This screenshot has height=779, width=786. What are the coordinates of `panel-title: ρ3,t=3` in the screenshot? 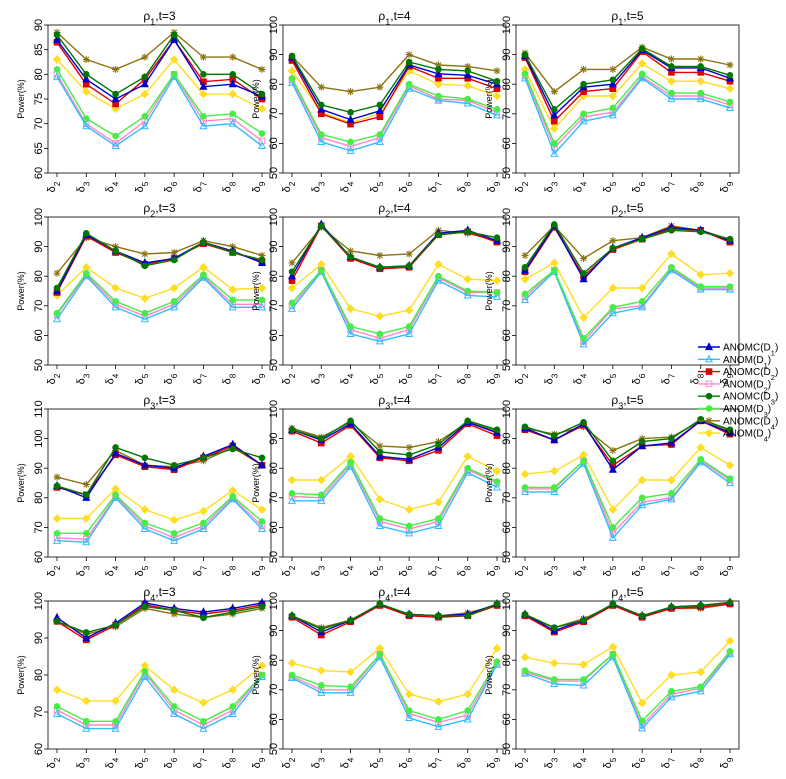 It's located at (159, 402).